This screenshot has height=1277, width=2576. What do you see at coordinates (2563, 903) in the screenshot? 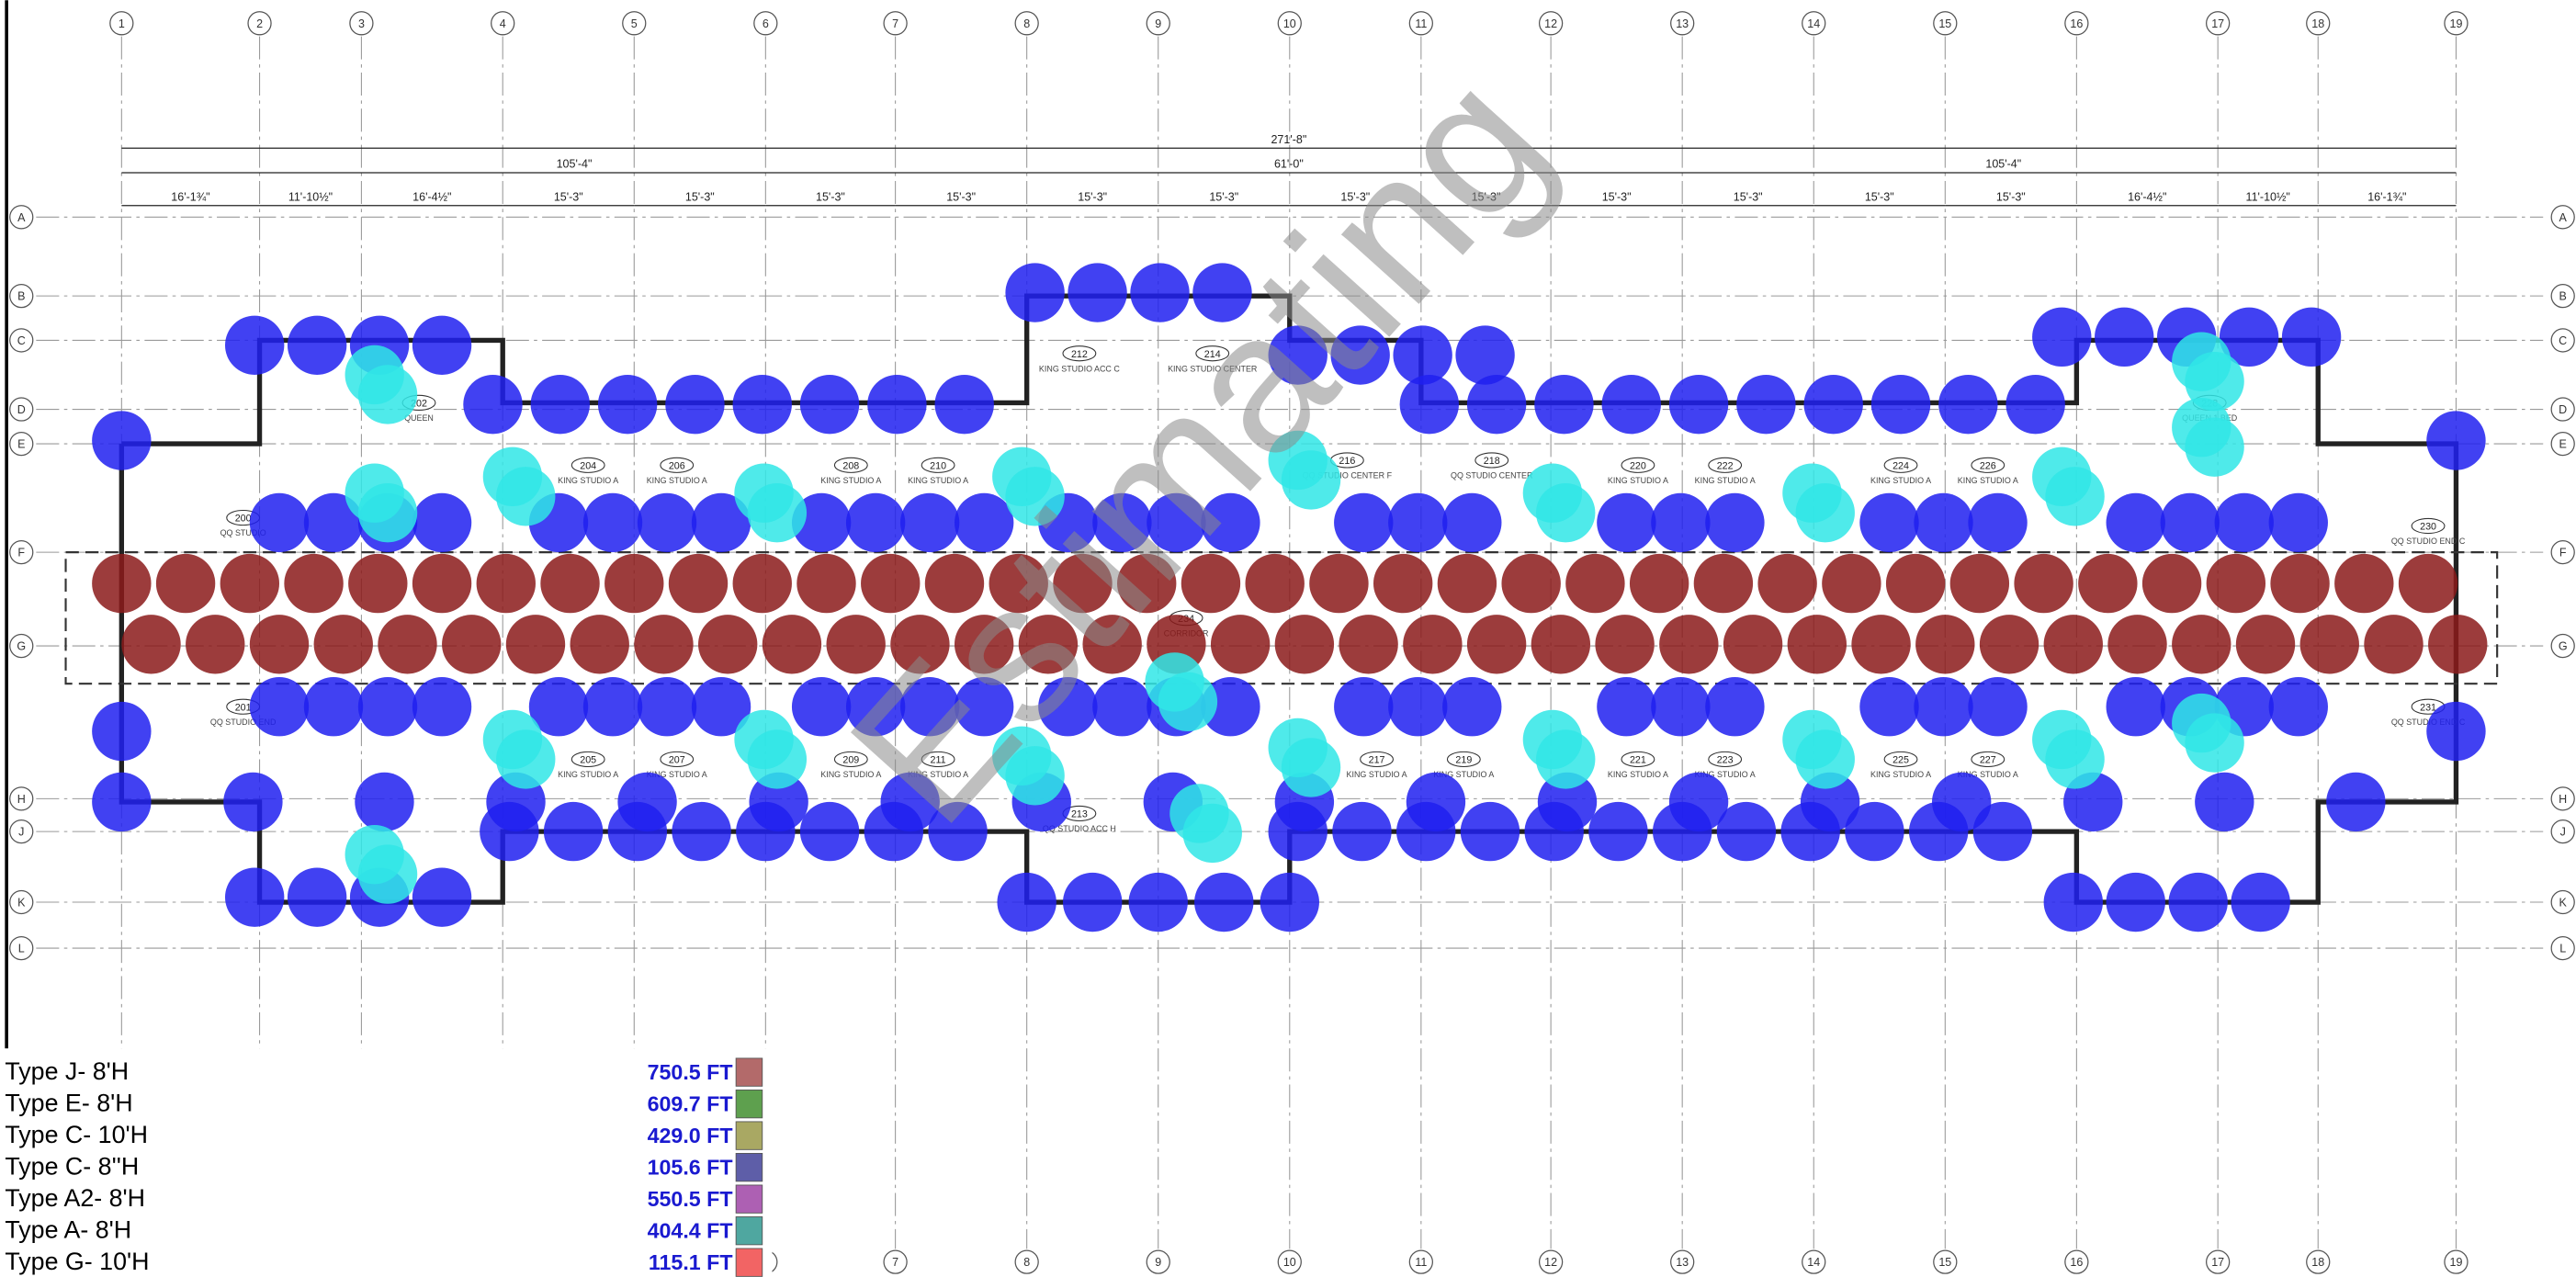
I see `grid-row-label: K` at bounding box center [2563, 903].